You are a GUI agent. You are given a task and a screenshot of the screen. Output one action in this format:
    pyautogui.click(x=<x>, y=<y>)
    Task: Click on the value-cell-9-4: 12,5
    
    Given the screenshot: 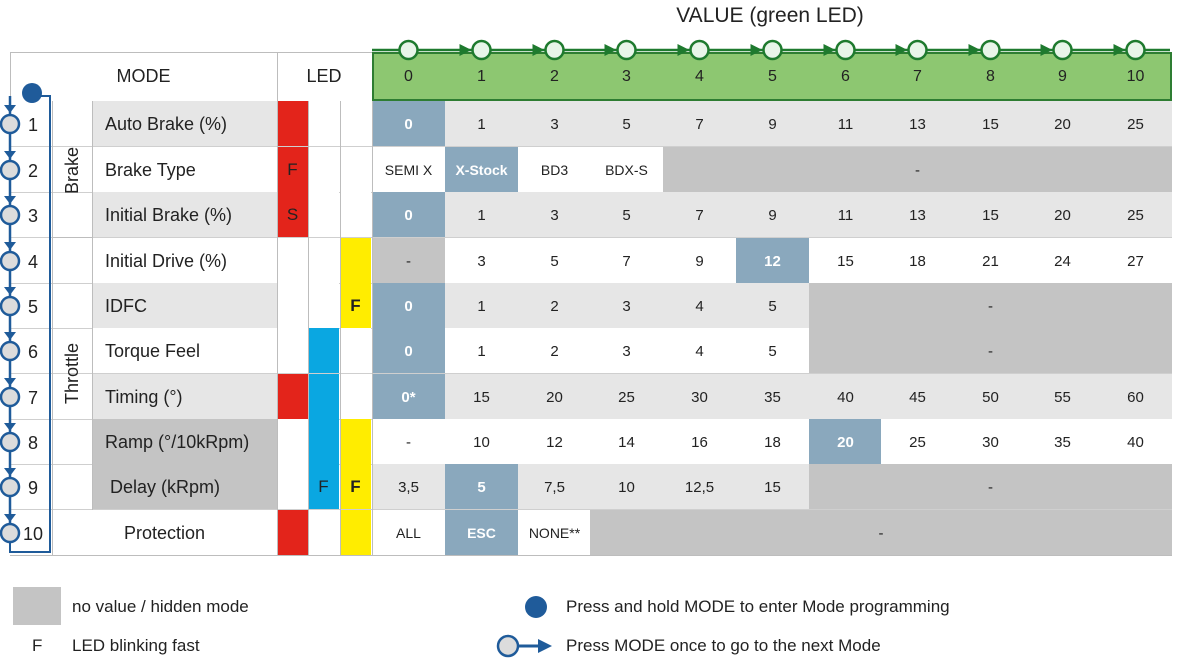 What is the action you would take?
    pyautogui.click(x=699, y=487)
    